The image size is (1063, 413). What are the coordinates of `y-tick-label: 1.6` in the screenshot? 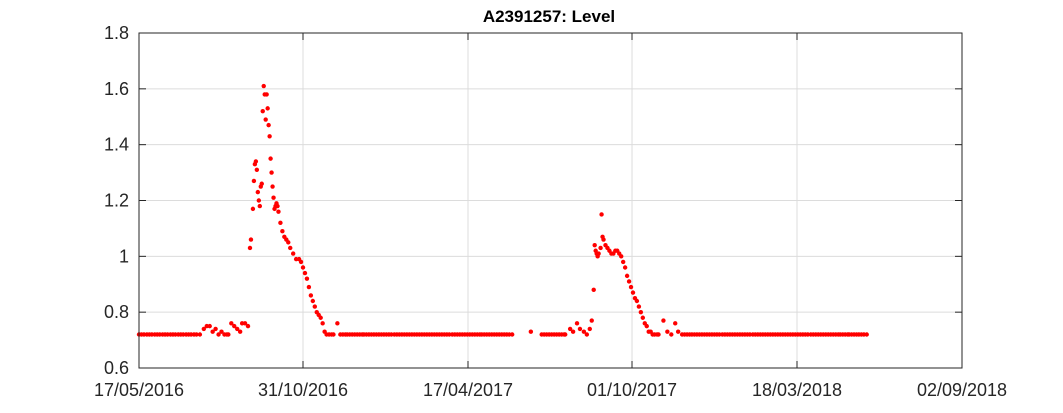 It's located at (116, 89).